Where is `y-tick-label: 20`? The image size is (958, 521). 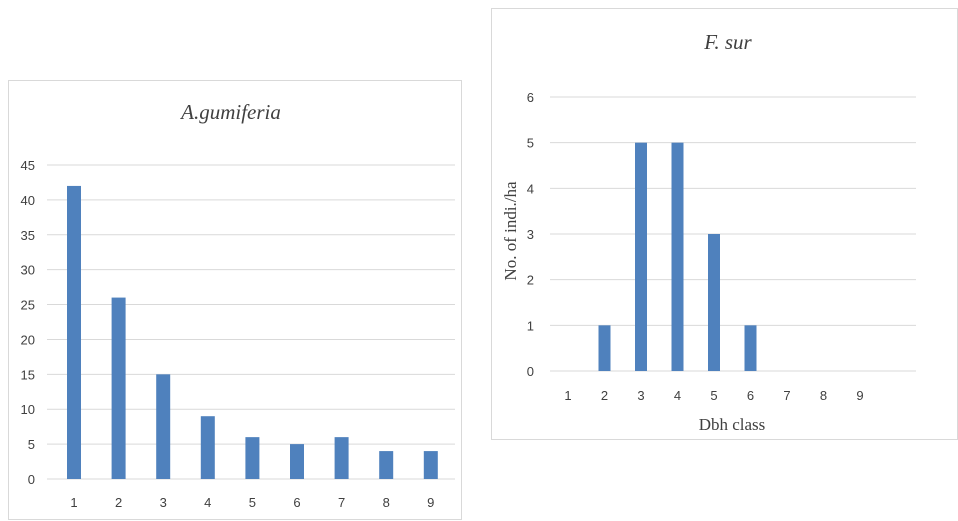
y-tick-label: 20 is located at coordinates (28, 339).